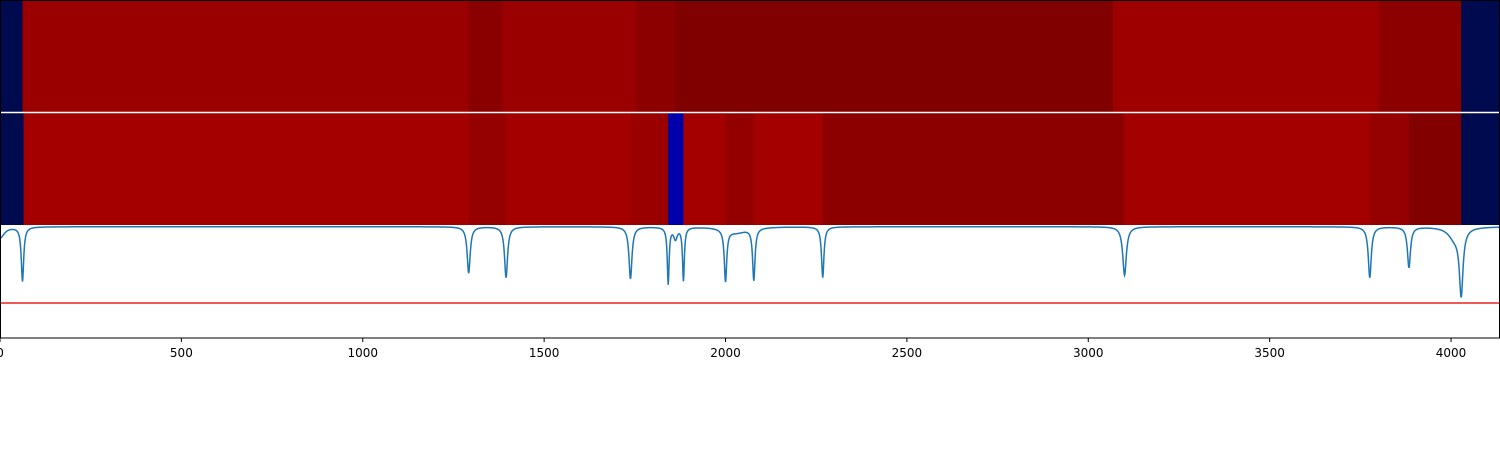  Describe the element at coordinates (544, 353) in the screenshot. I see `x-tick-label-1500: 1500` at that location.